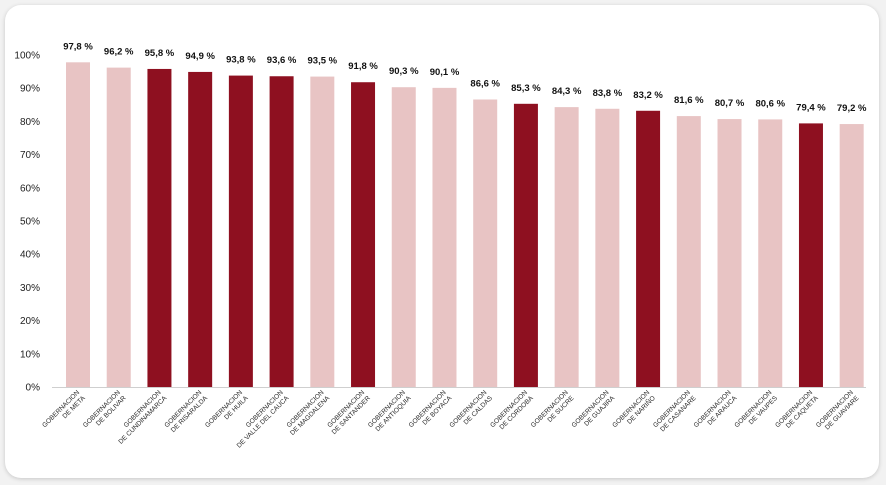 The image size is (886, 485). What do you see at coordinates (323, 61) in the screenshot?
I see `data-label: 93,5 %` at bounding box center [323, 61].